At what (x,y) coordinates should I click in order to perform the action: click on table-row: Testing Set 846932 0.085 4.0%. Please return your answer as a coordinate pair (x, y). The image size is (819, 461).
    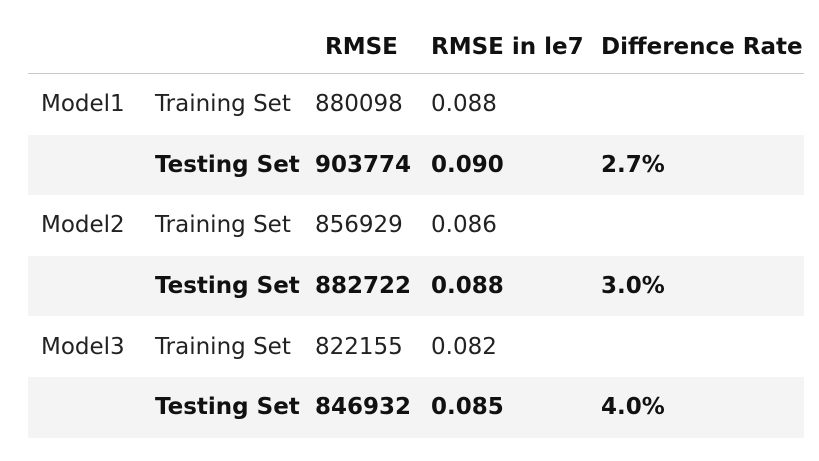
    Looking at the image, I should click on (416, 407).